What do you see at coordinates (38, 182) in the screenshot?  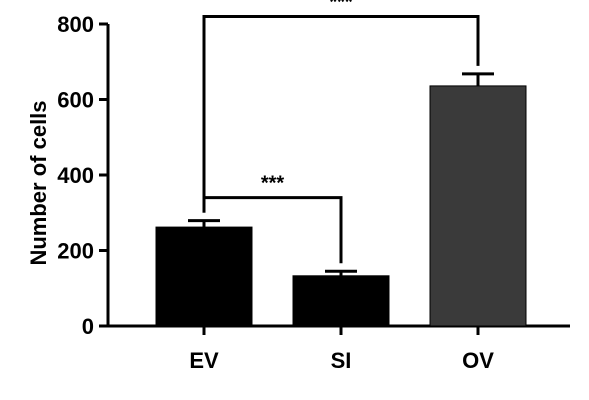 I see `y-axis-title: Number of cells` at bounding box center [38, 182].